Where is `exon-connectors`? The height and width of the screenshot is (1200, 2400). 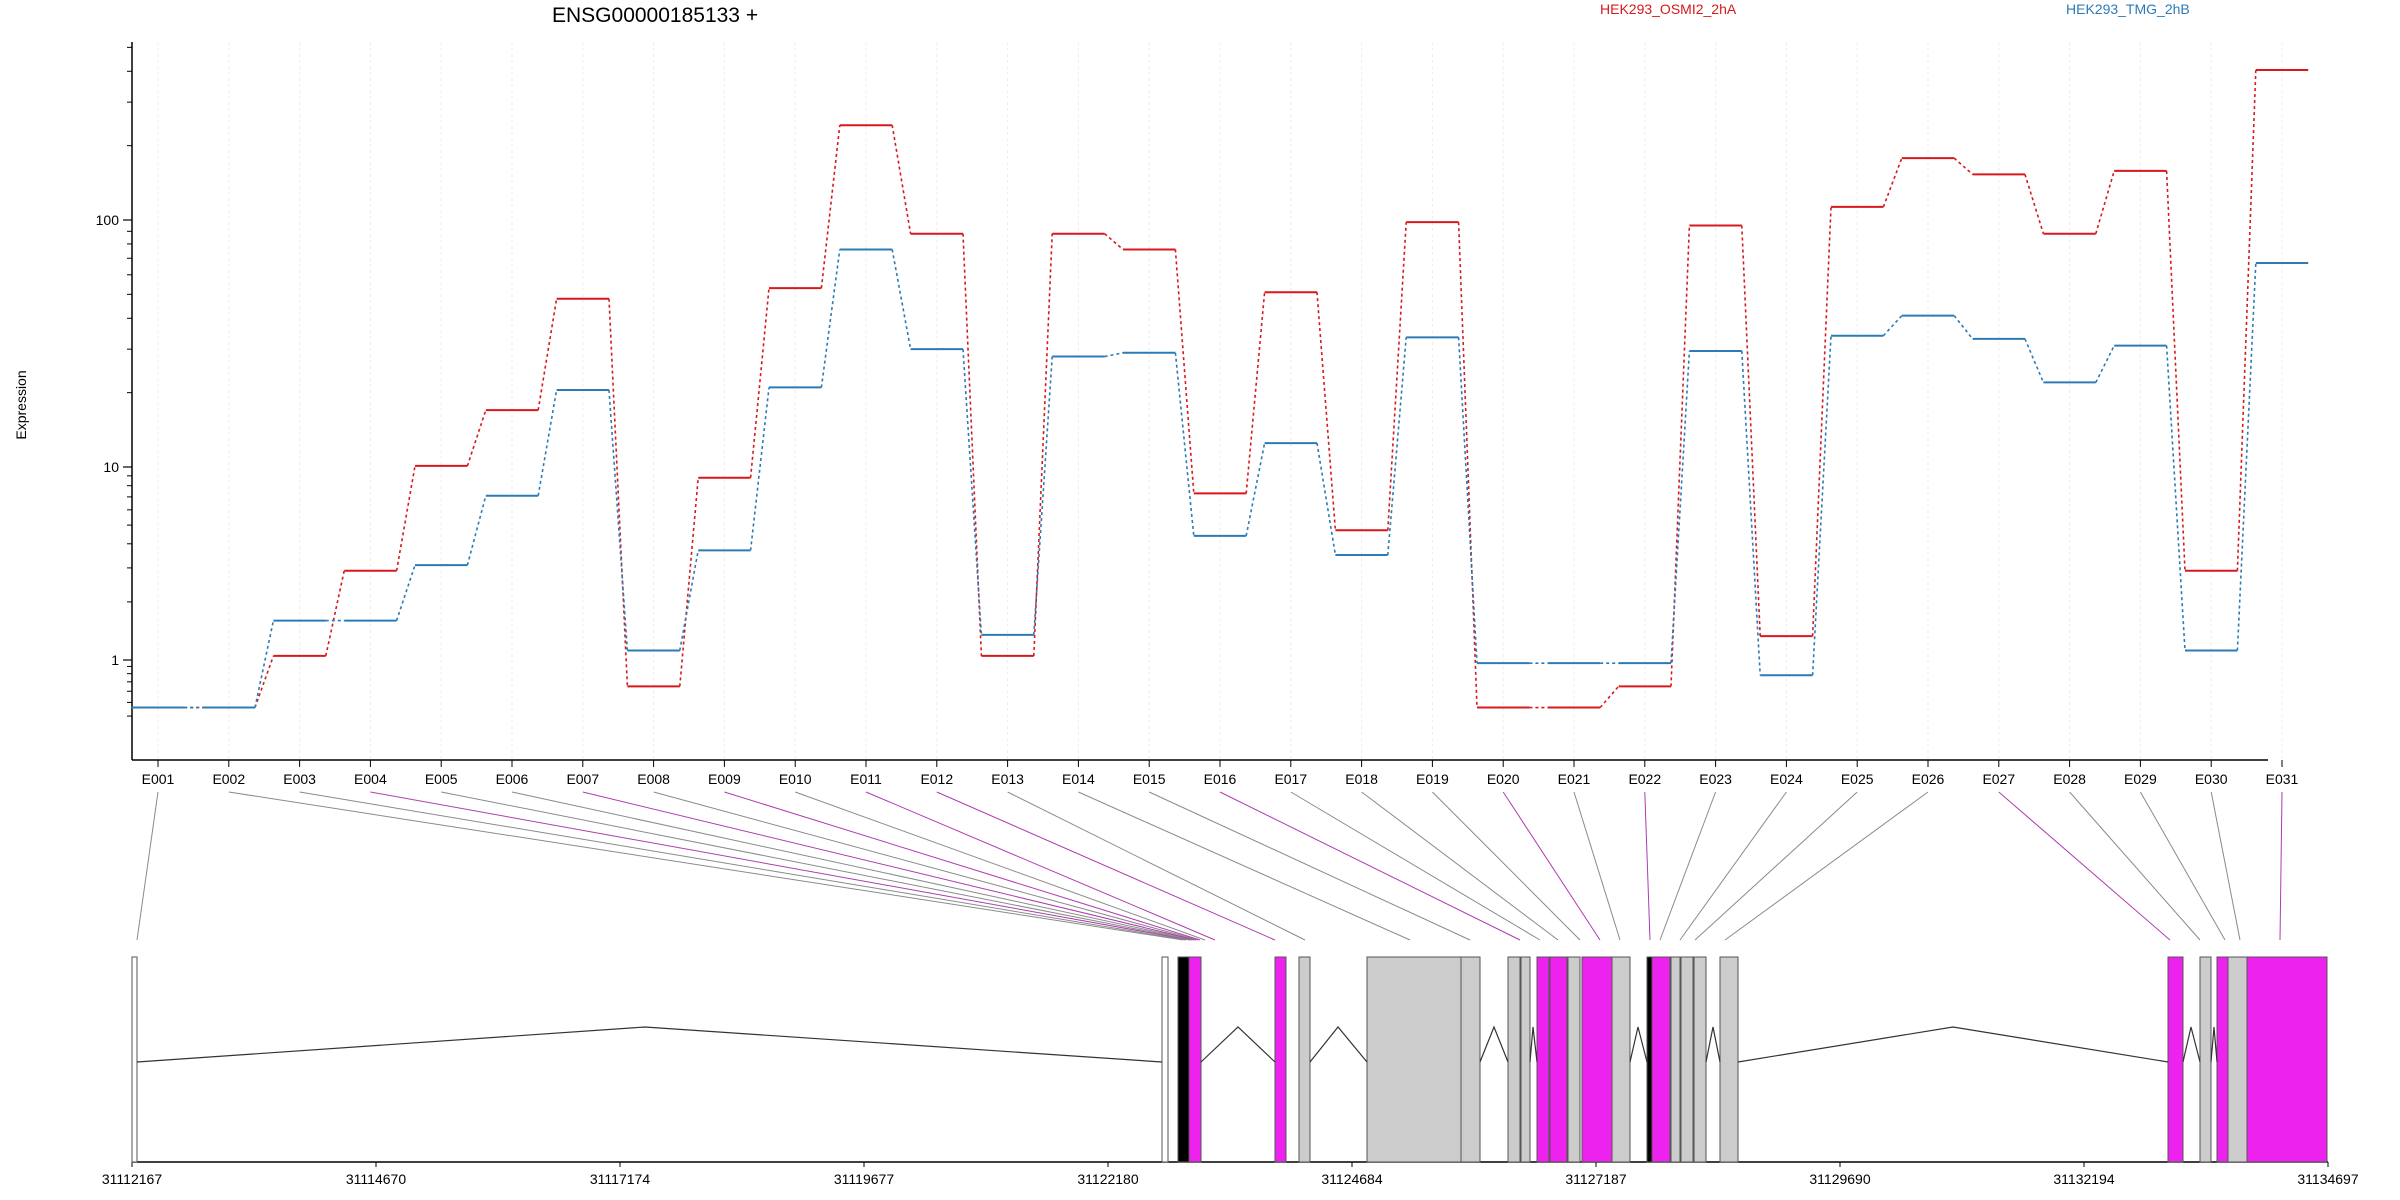 exon-connectors is located at coordinates (1209, 866).